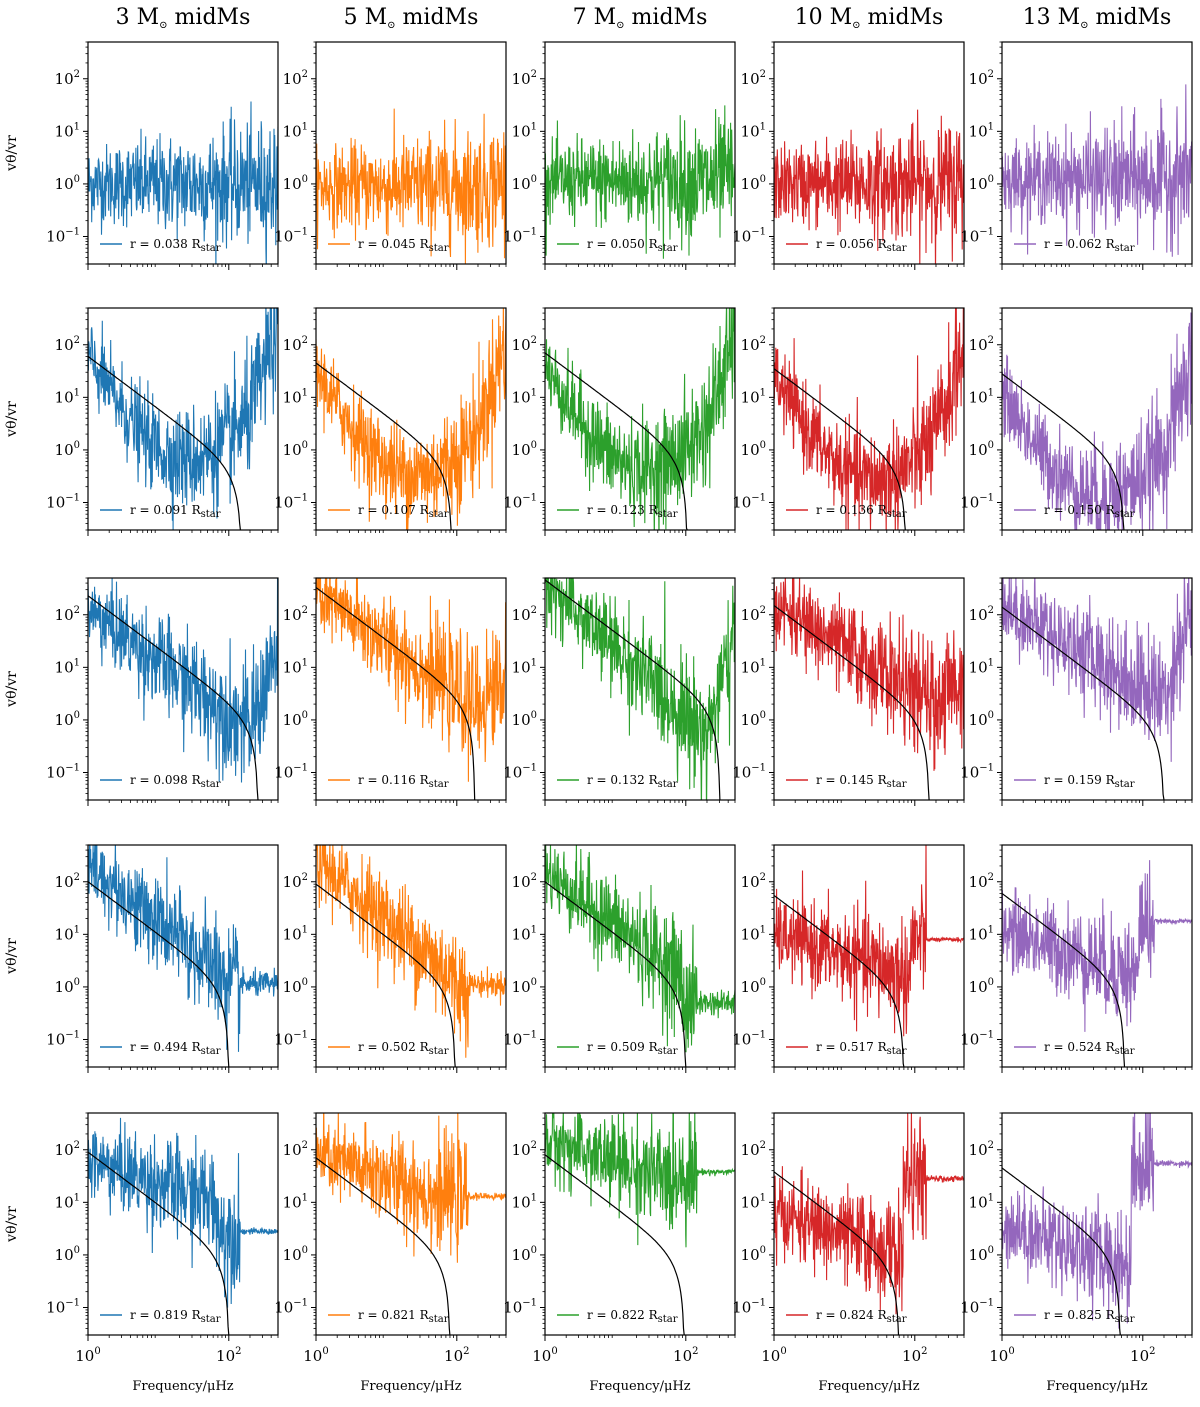 The width and height of the screenshot is (1200, 1407). I want to click on panel: 10² 10¹ 10⁰ 10⁻¹ r = 0.517 Rstar, so click(848, 958).